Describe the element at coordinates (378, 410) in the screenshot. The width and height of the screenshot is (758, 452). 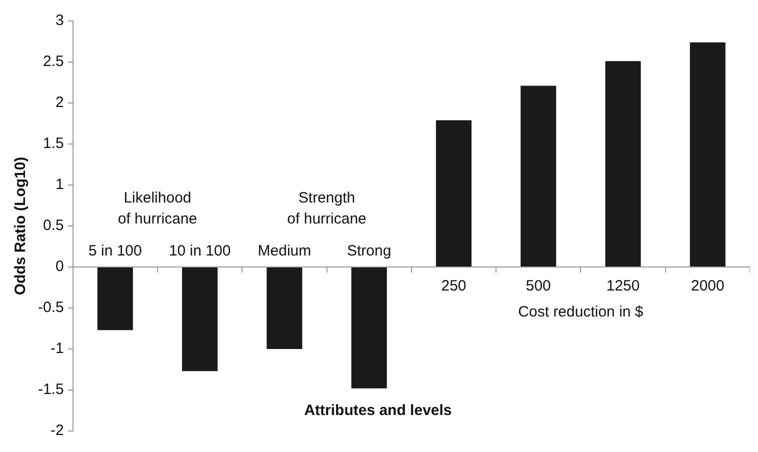
I see `x-axis-title: Attributes and levels` at that location.